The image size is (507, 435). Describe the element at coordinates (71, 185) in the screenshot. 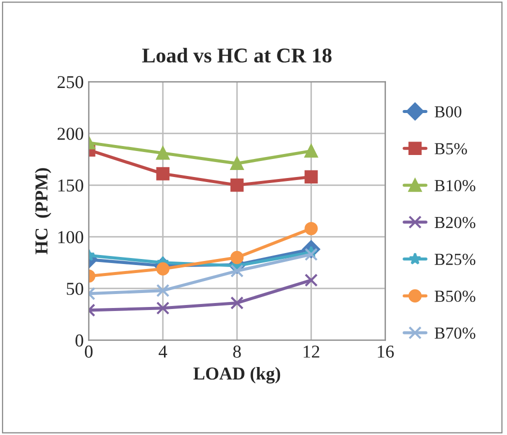

I see `y-tick-label: 150` at that location.